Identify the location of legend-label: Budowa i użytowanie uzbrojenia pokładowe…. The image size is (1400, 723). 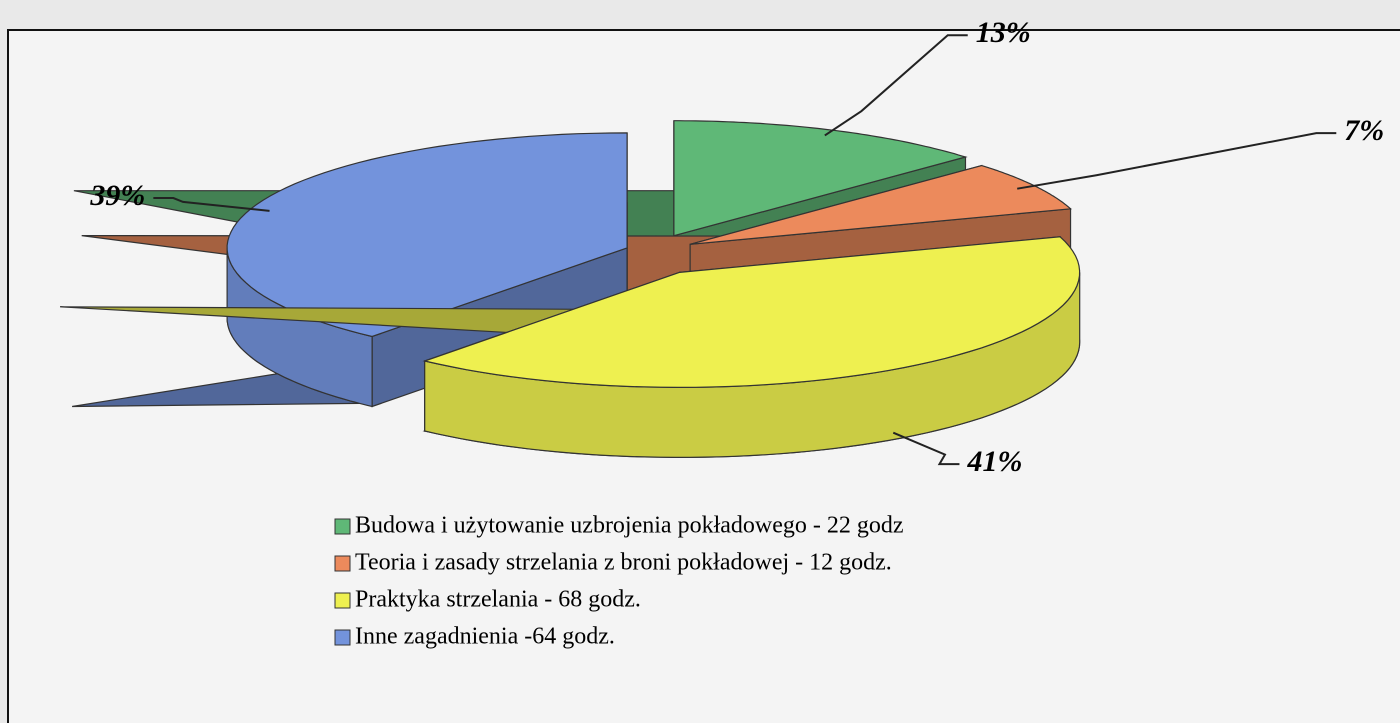
(629, 526).